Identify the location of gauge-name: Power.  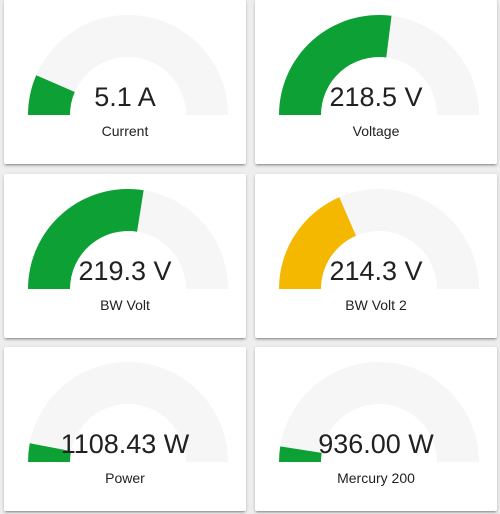
(125, 478).